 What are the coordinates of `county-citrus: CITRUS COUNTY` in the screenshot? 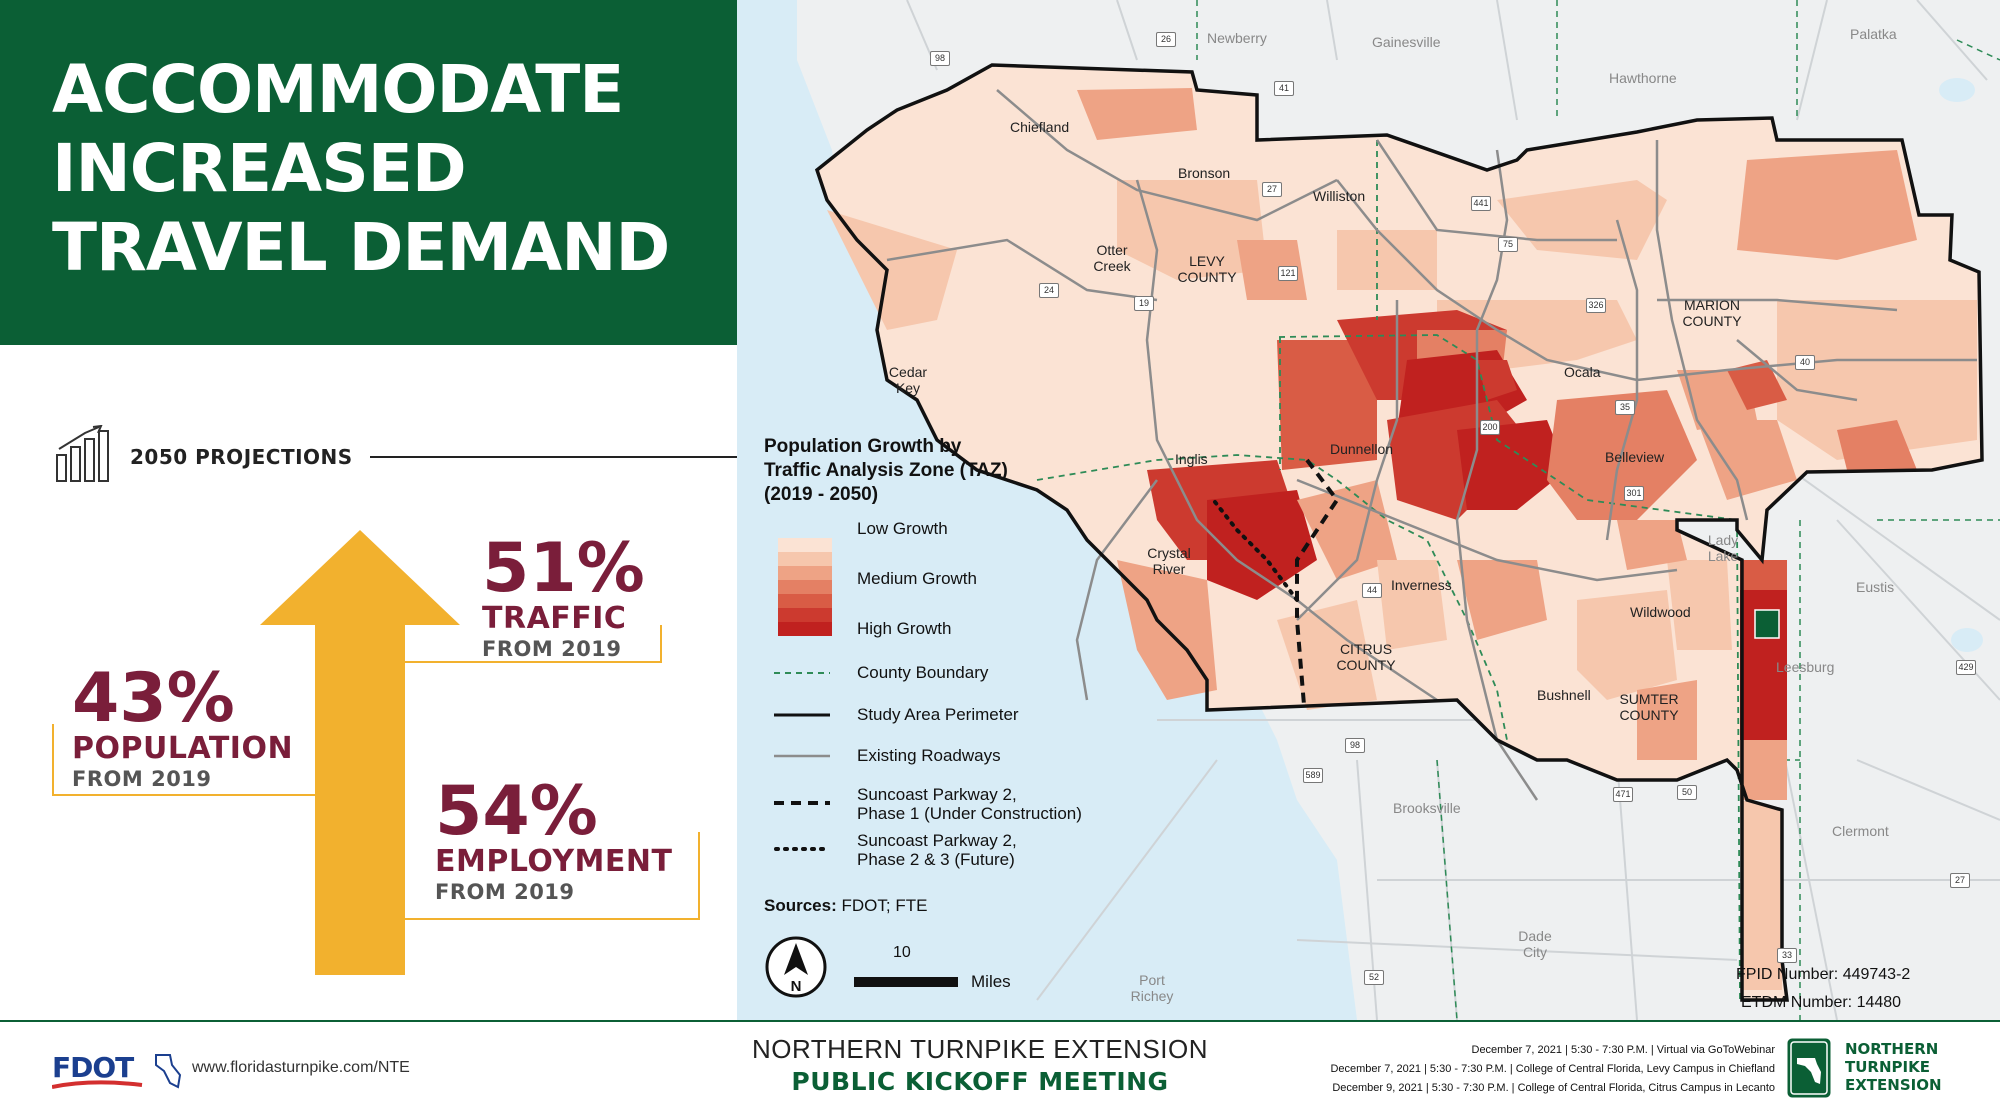 It's located at (1366, 657).